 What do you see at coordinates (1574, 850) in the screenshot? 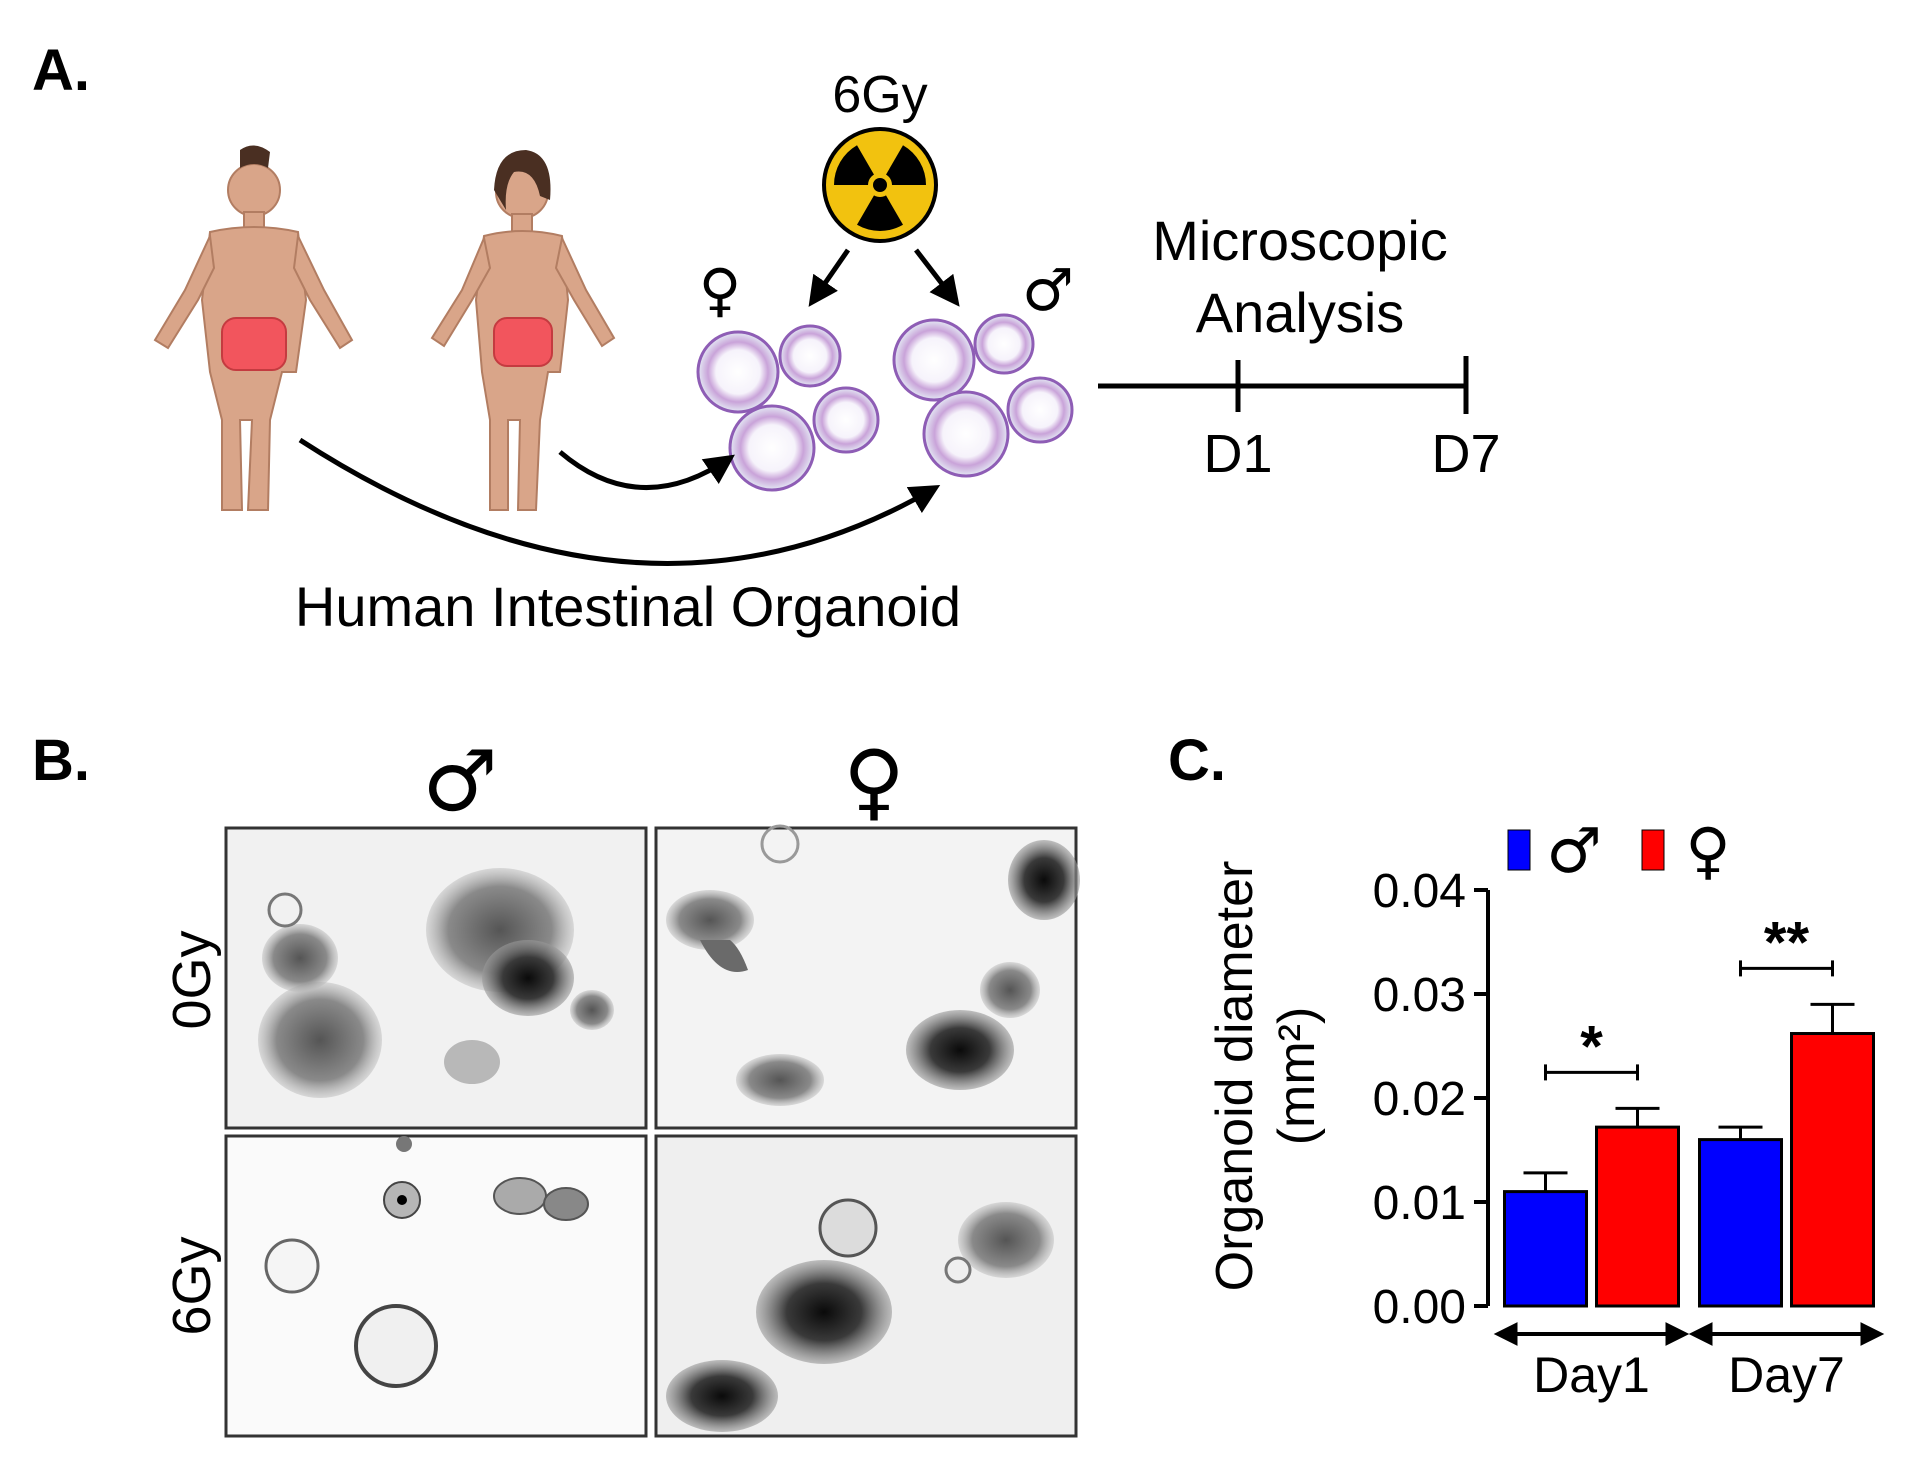
I see `legend-label-male: ♂` at bounding box center [1574, 850].